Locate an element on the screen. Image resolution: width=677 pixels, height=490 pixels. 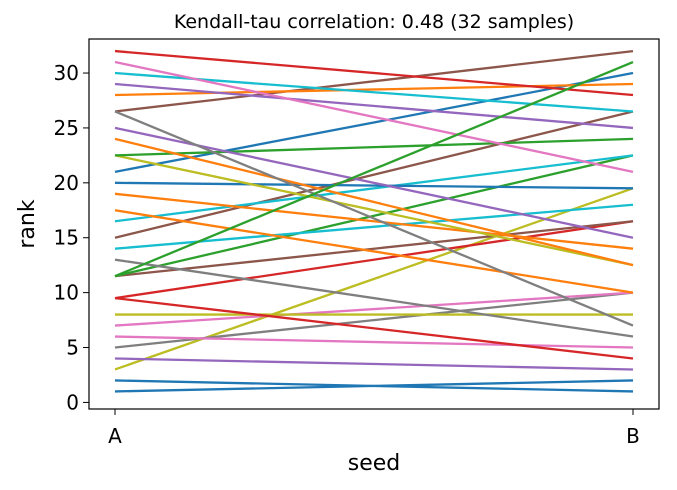
y-tick-label: 20 is located at coordinates (66, 183).